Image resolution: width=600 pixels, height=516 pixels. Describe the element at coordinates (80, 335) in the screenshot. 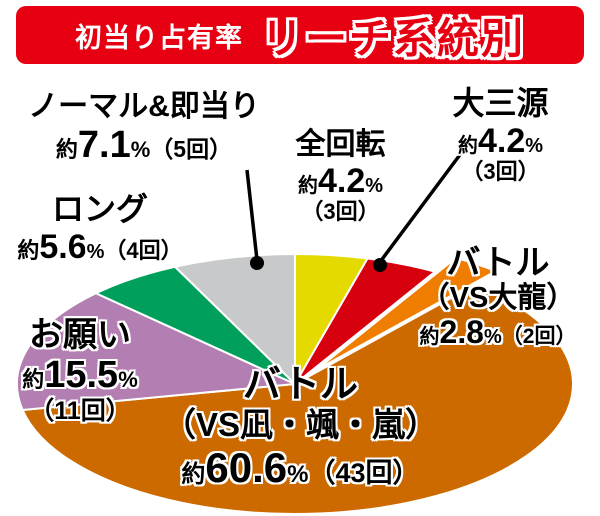

I see `label-onegai-name: お願い` at that location.